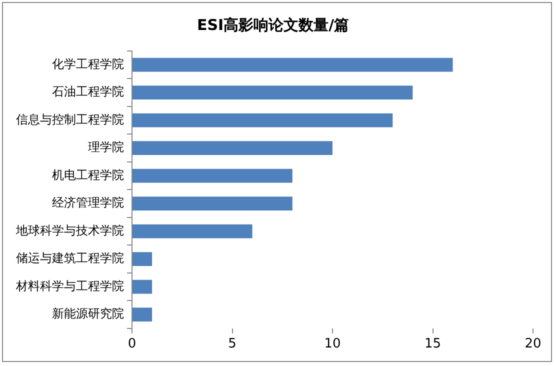  What do you see at coordinates (533, 344) in the screenshot?
I see `x-tick-label: 20` at bounding box center [533, 344].